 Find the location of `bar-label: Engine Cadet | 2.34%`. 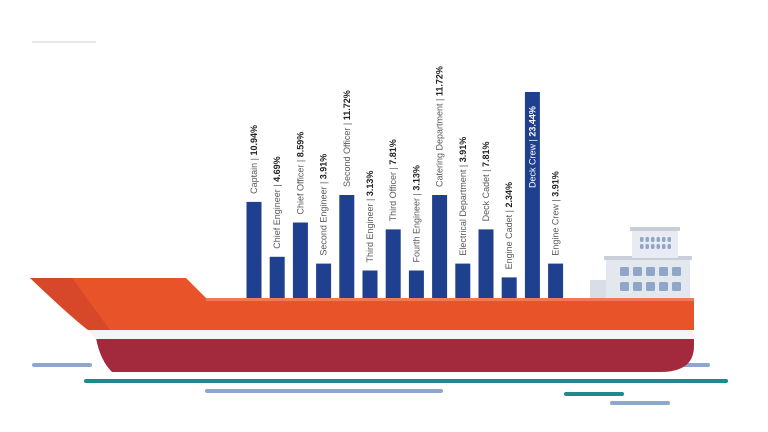

bar-label: Engine Cadet | 2.34% is located at coordinates (509, 225).